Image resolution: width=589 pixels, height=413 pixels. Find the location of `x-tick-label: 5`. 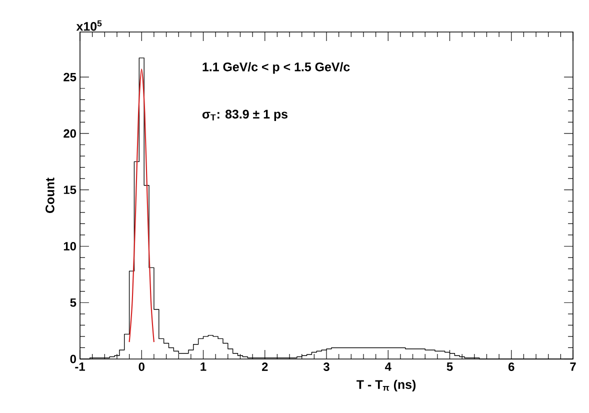

x-tick-label: 5 is located at coordinates (449, 366).